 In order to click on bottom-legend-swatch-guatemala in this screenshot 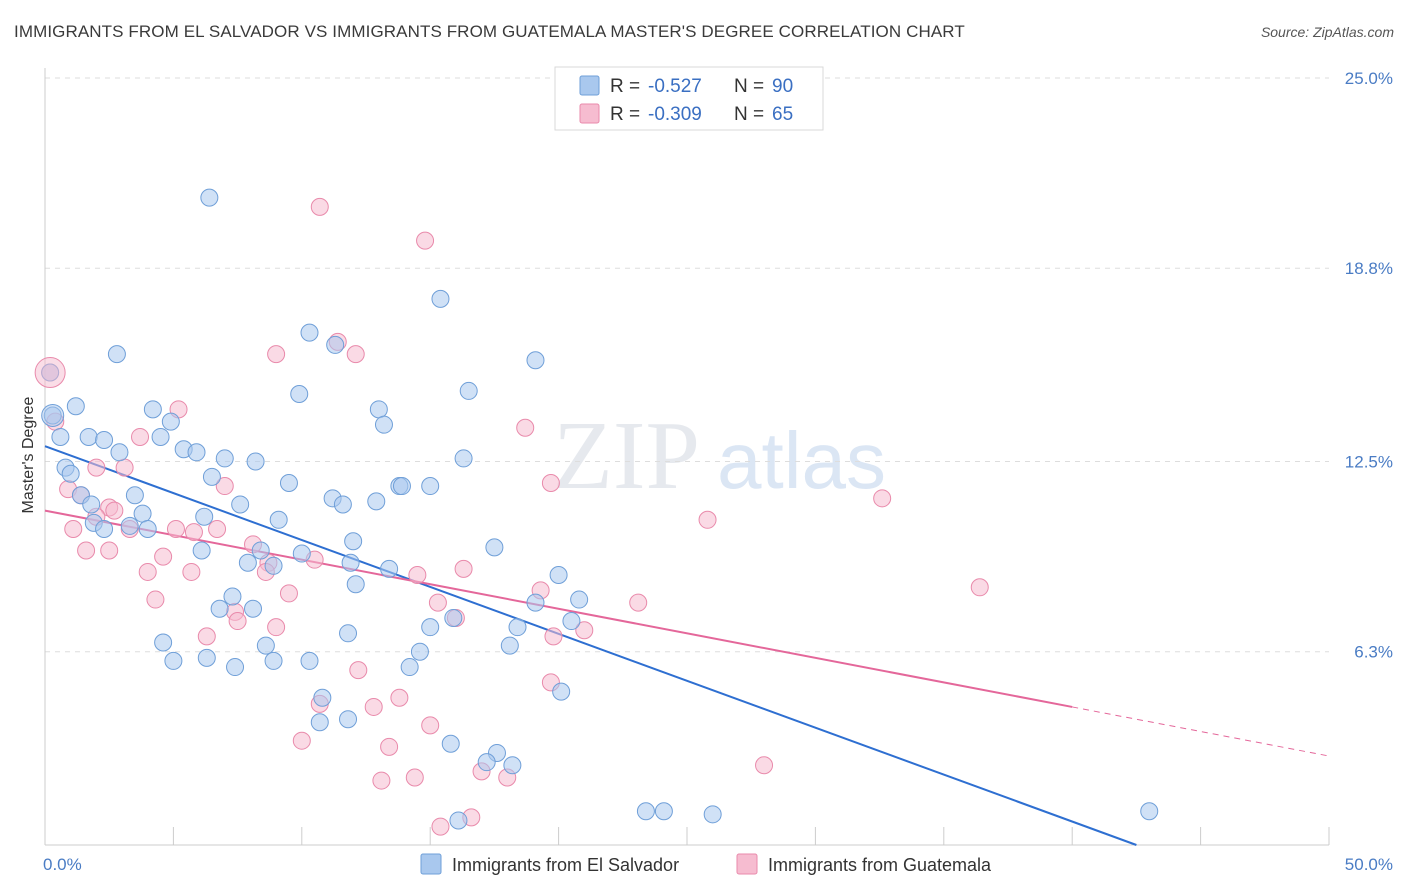, I will do `click(747, 864)`.